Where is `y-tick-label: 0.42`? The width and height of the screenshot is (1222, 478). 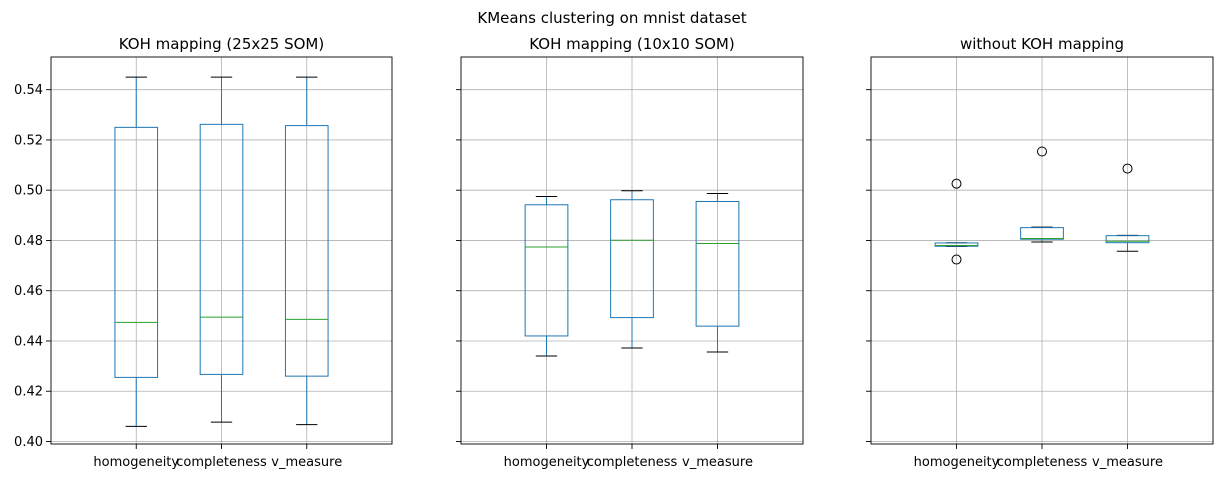 y-tick-label: 0.42 is located at coordinates (28, 392).